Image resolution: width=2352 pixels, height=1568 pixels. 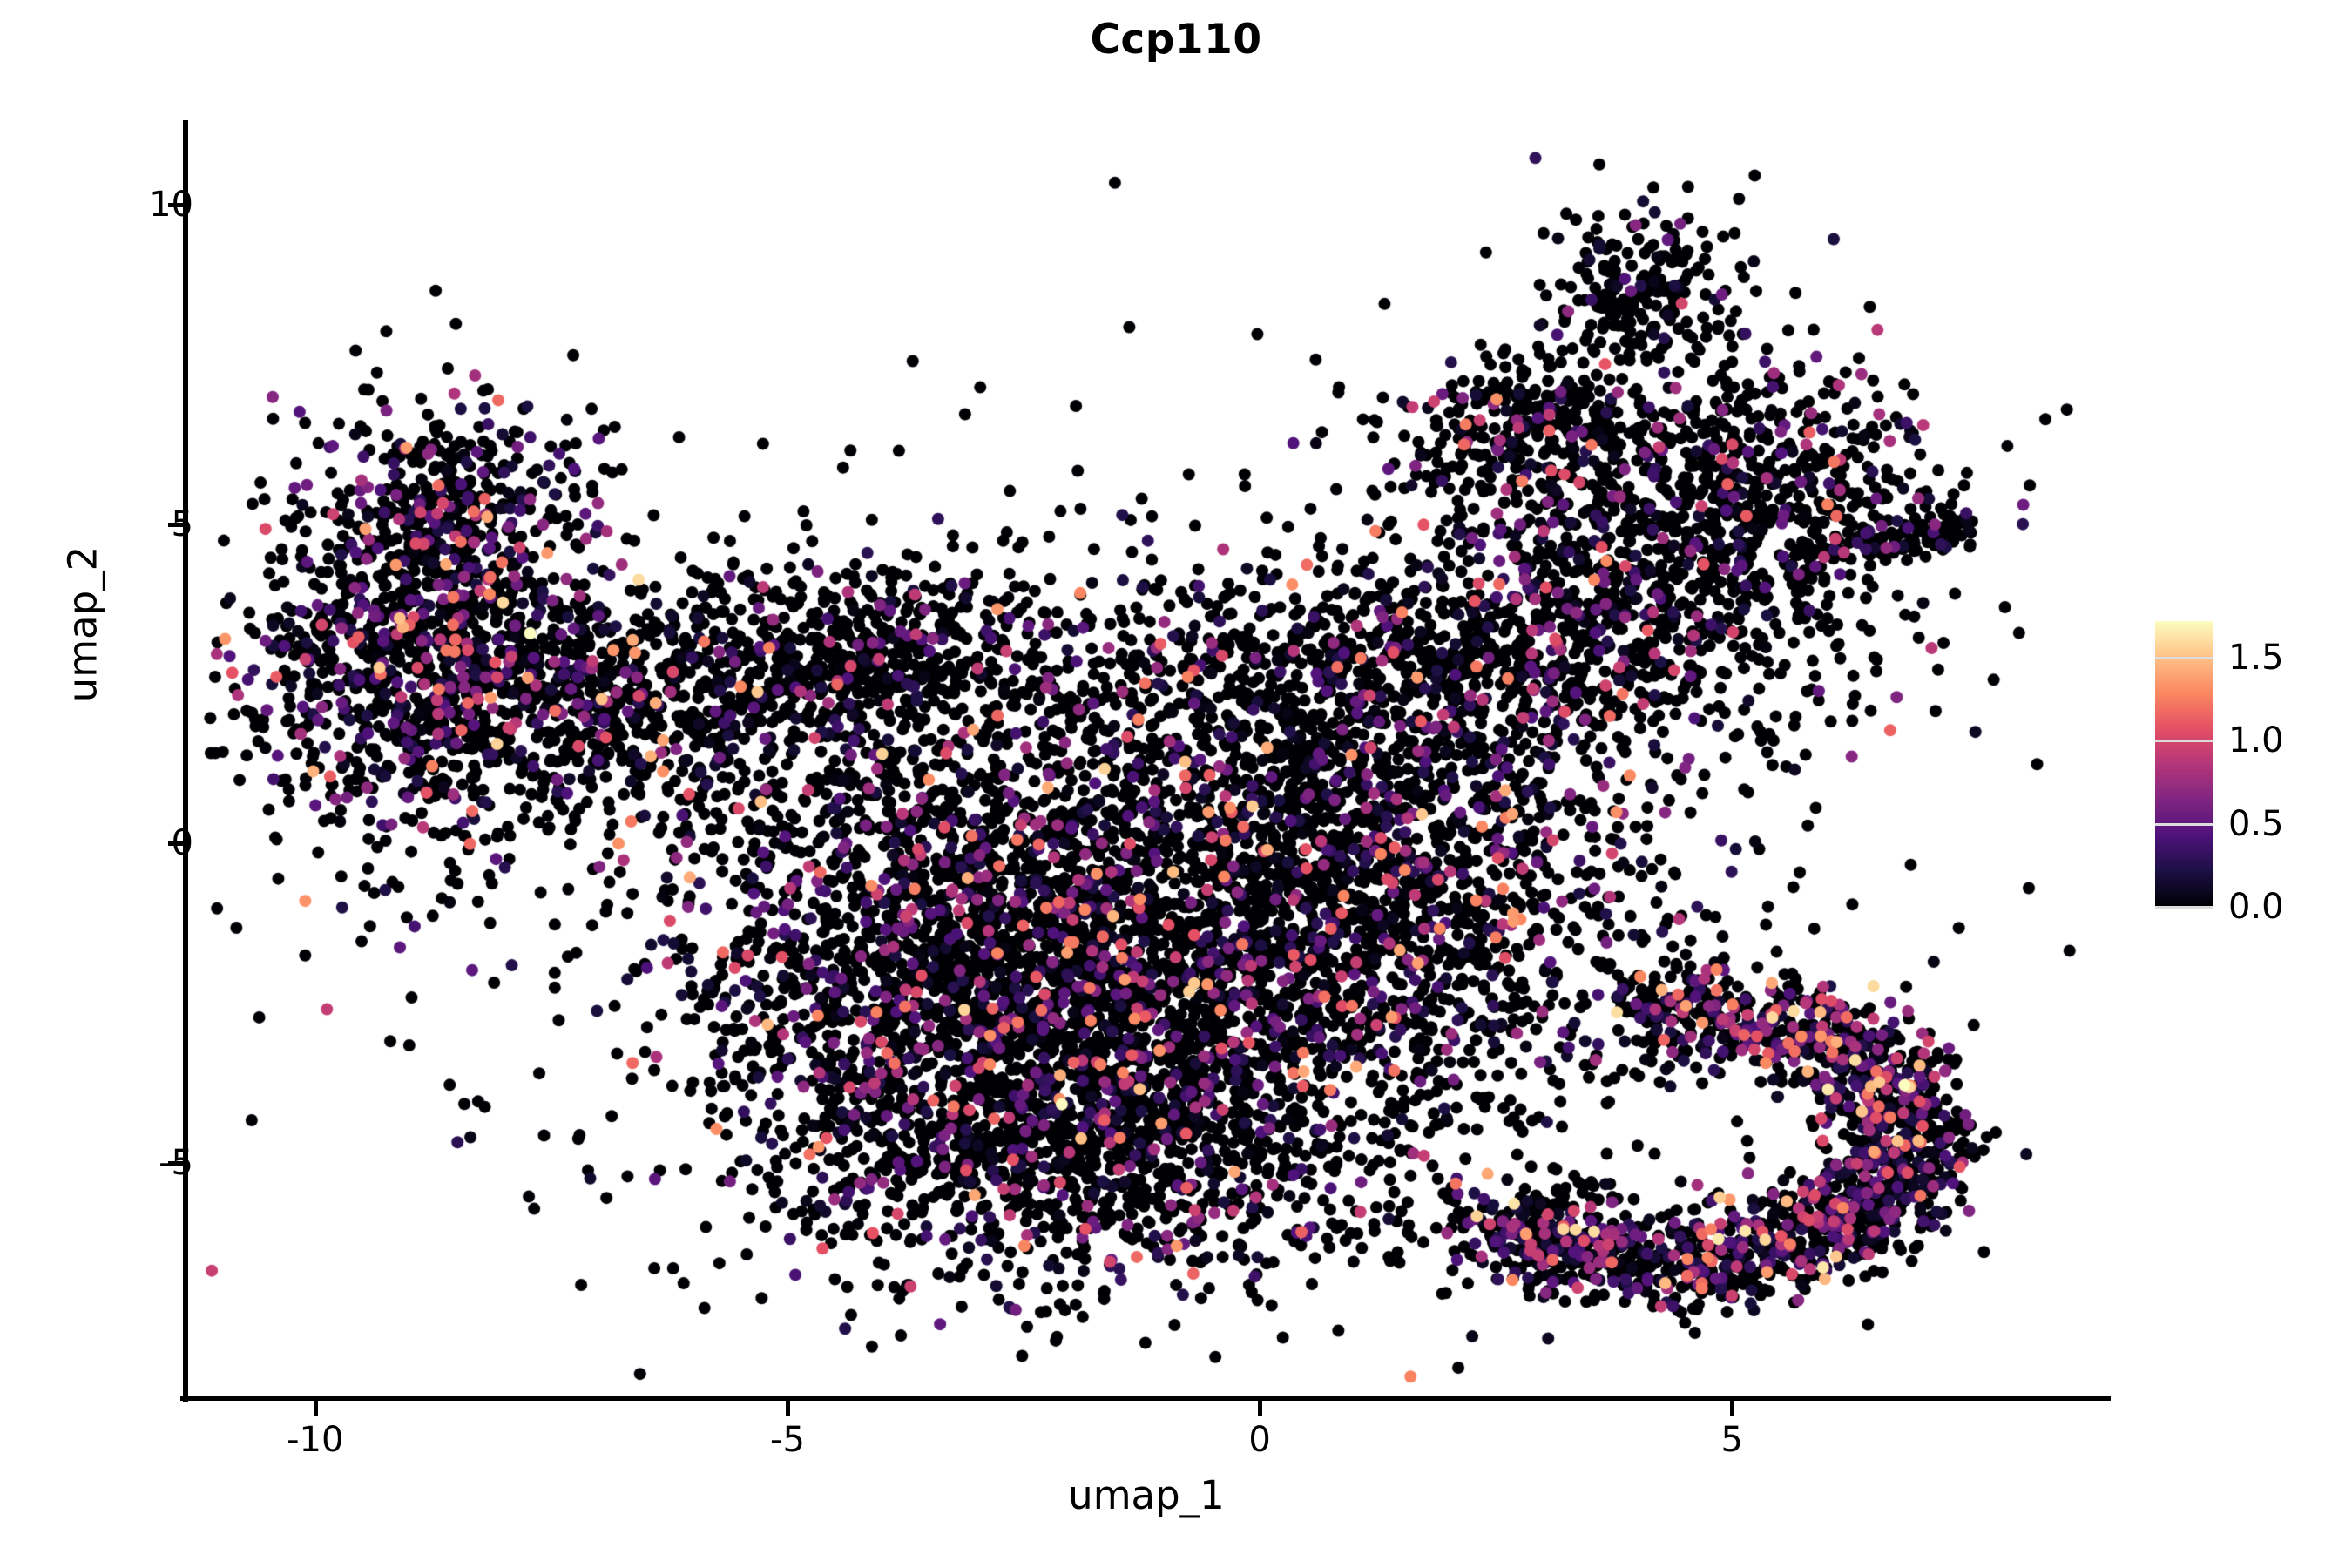 I want to click on colorbar-tick-label: 1.0, so click(x=2256, y=741).